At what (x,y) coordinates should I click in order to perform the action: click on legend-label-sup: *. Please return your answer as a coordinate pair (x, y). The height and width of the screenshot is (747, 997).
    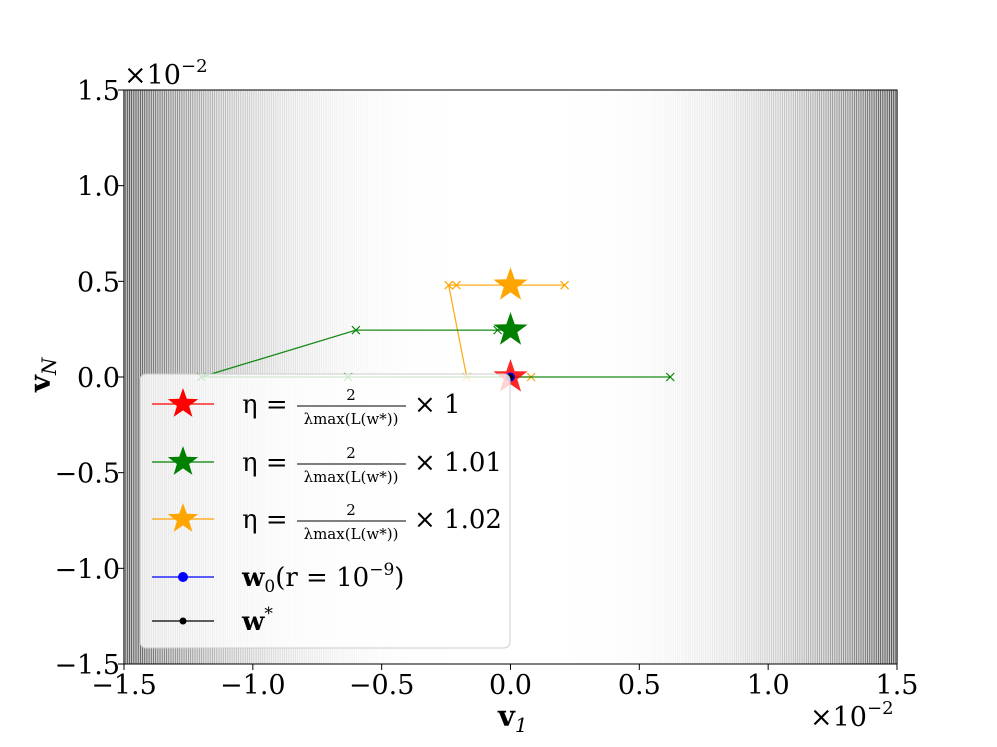
    Looking at the image, I should click on (268, 614).